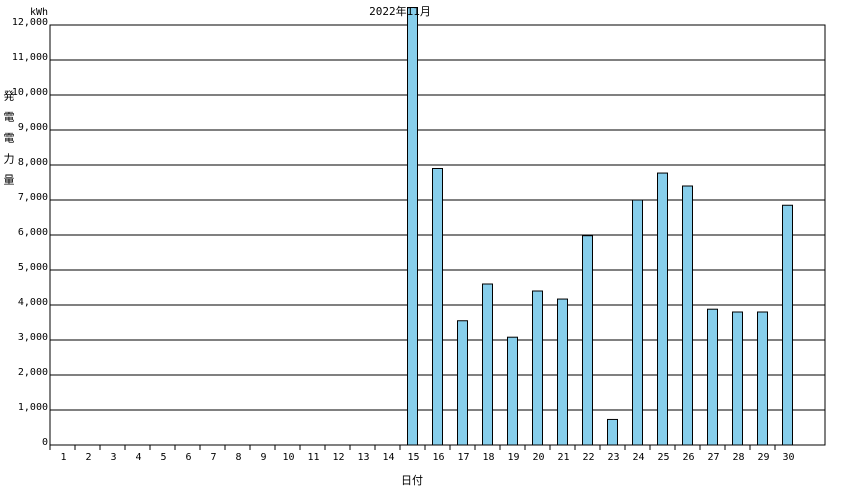 The width and height of the screenshot is (850, 495). I want to click on x-tick-label: 13, so click(363, 457).